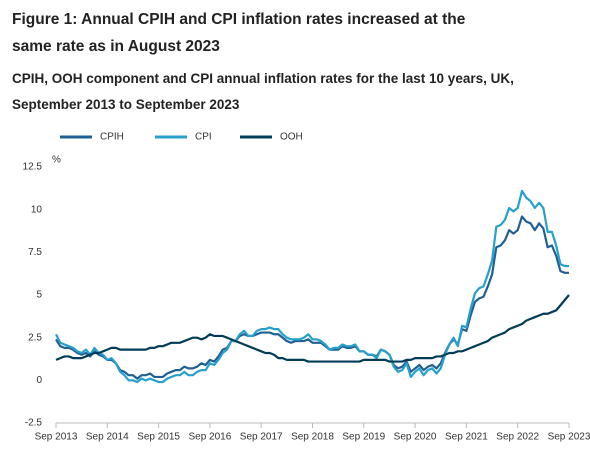 The height and width of the screenshot is (467, 590). I want to click on y-tick-label: 5, so click(39, 295).